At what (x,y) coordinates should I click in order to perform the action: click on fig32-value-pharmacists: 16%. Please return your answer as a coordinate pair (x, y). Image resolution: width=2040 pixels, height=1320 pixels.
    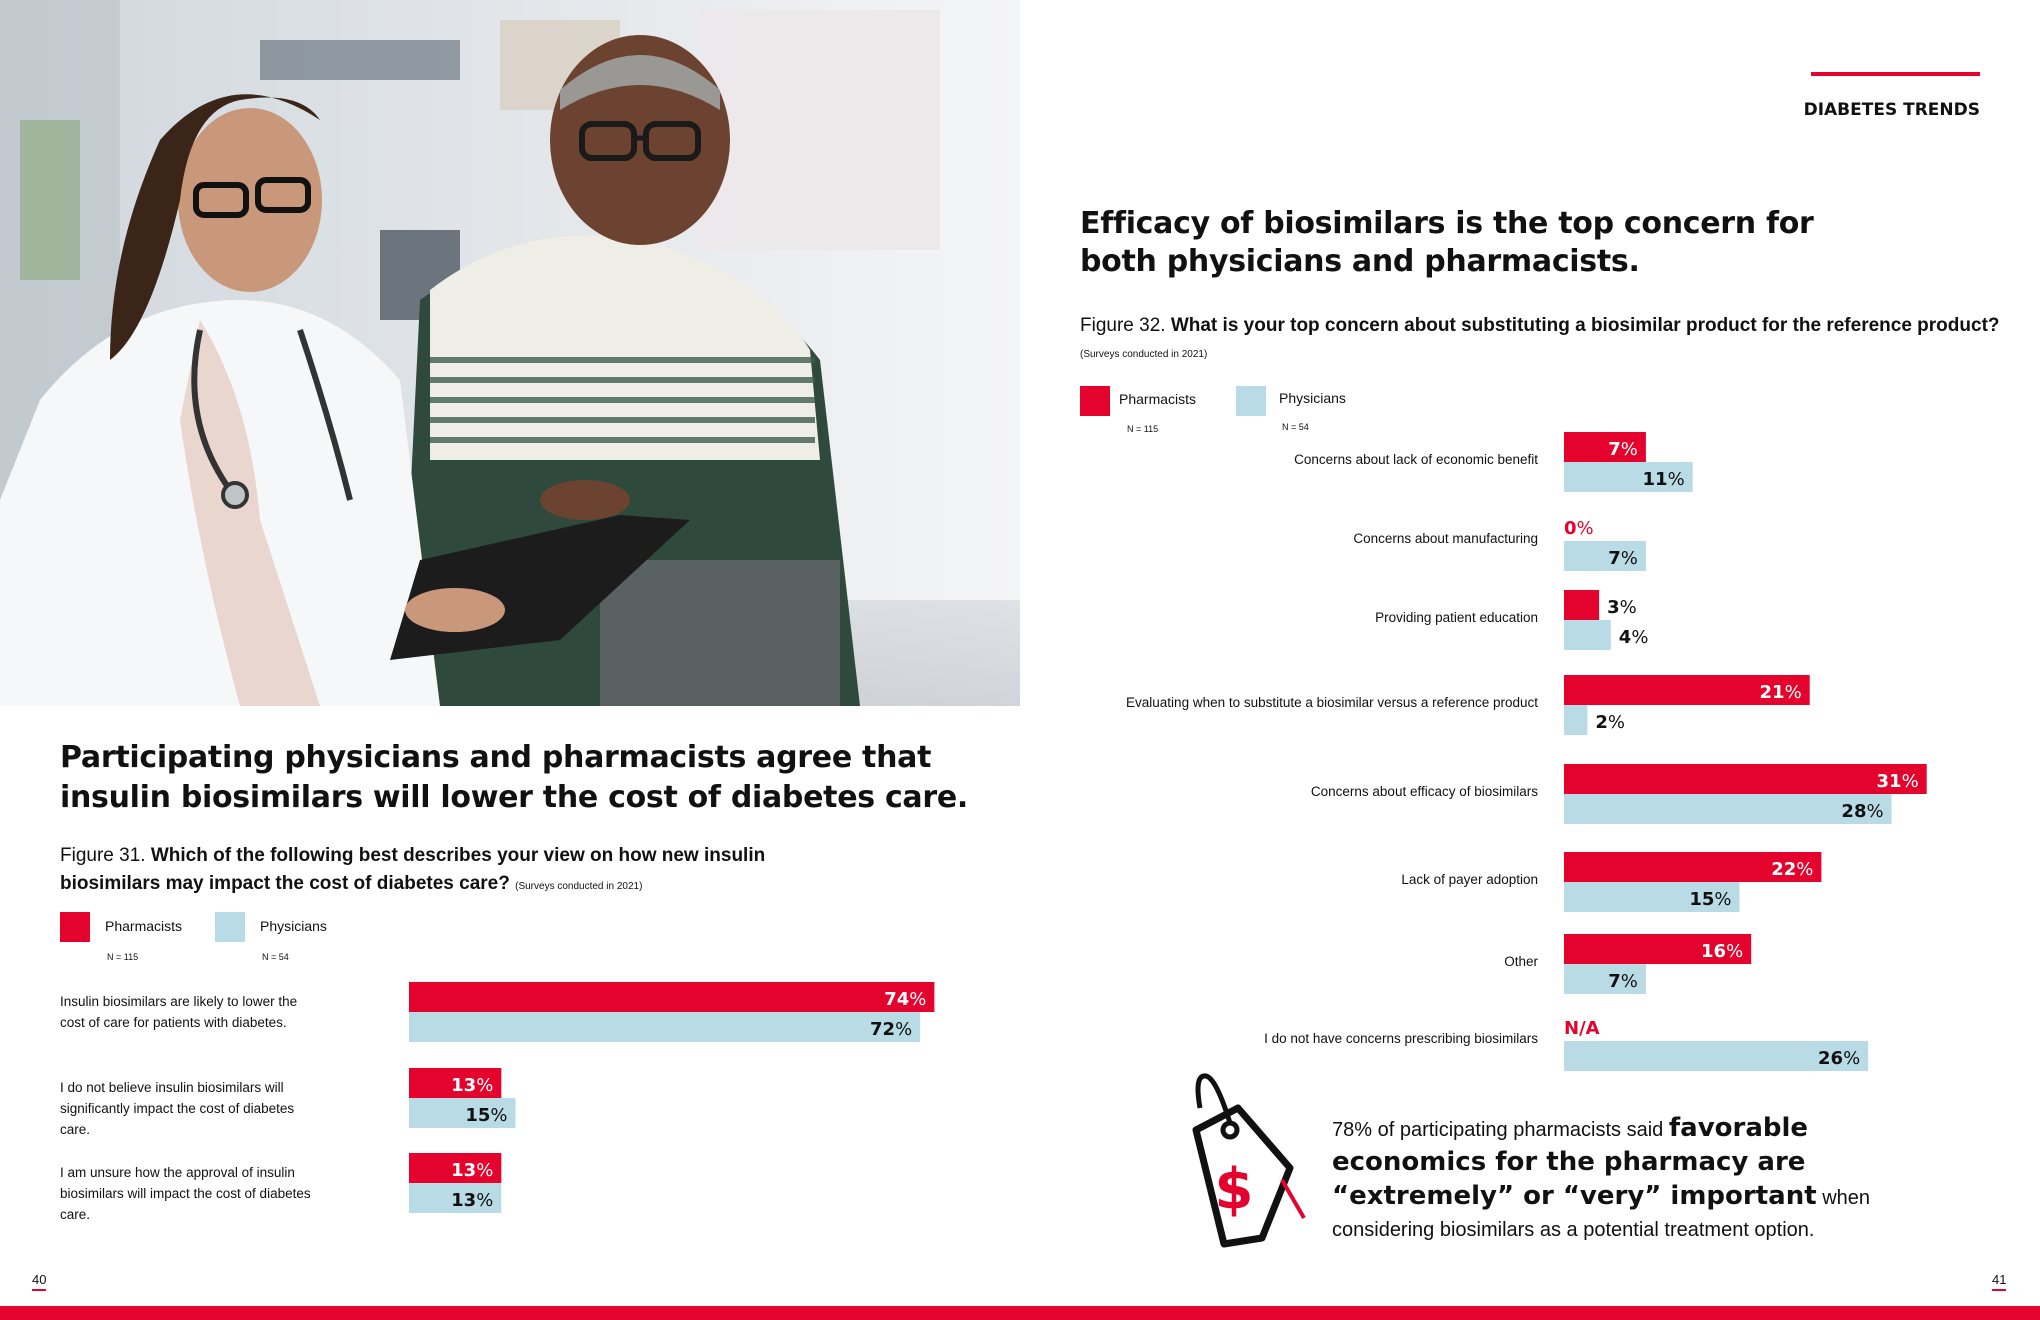
    Looking at the image, I should click on (1722, 951).